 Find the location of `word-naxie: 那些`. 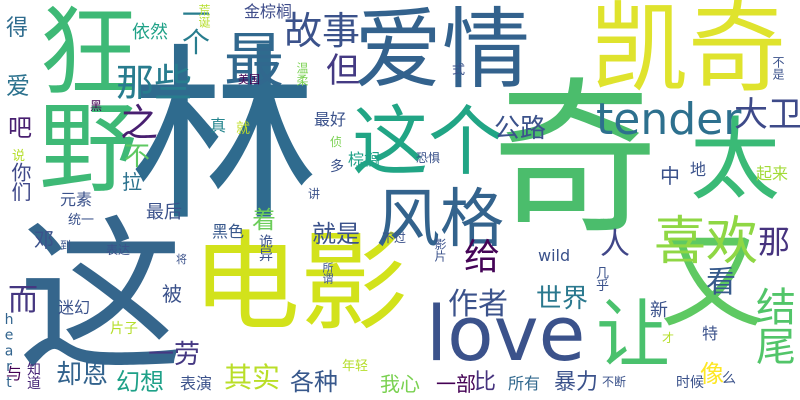

word-naxie: 那些 is located at coordinates (154, 83).